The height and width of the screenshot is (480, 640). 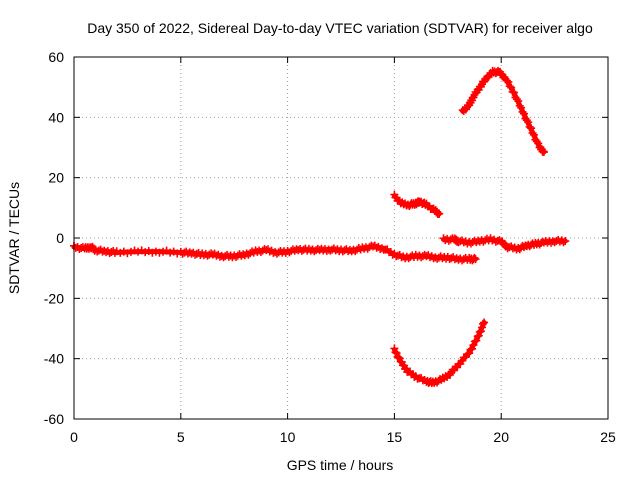 I want to click on y-tick-label: 0, so click(x=60, y=238).